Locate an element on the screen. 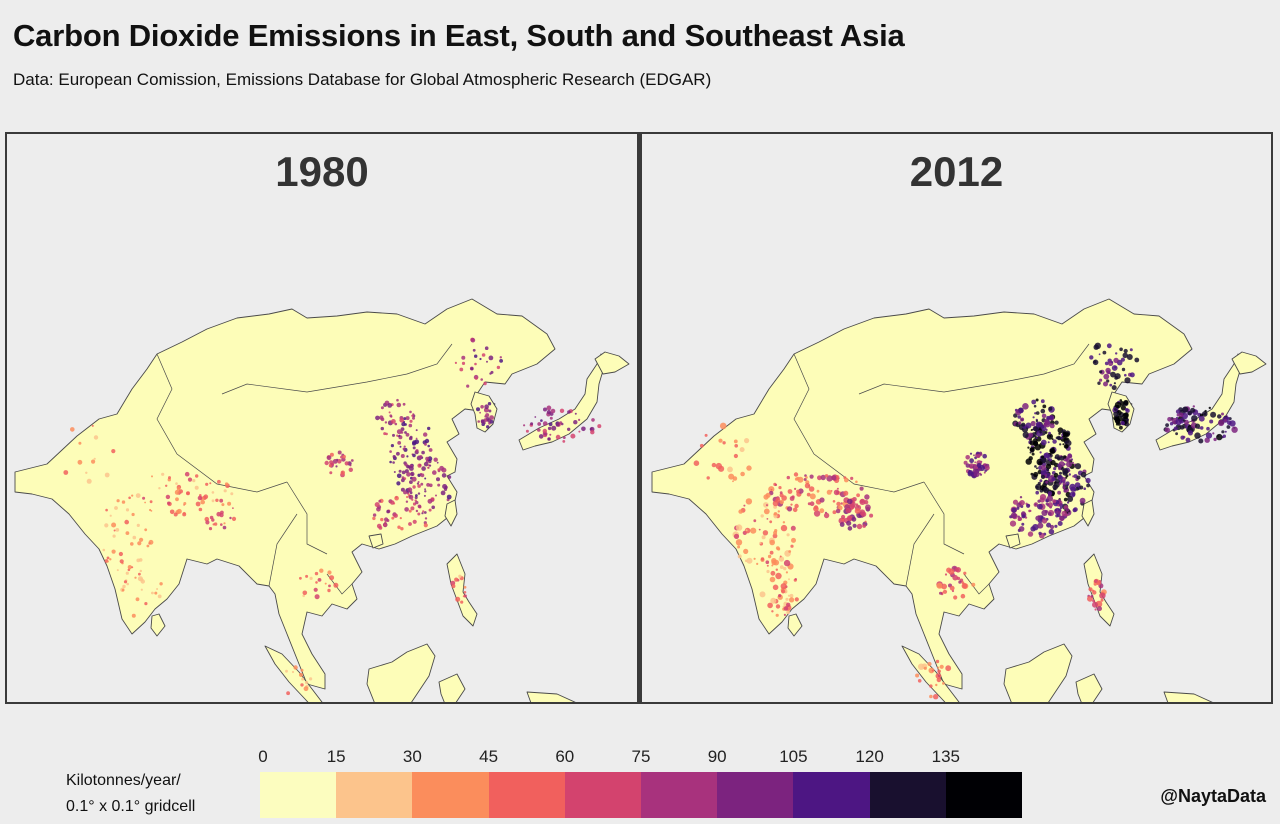 This screenshot has height=824, width=1280. legend-tick-label: 90 is located at coordinates (717, 756).